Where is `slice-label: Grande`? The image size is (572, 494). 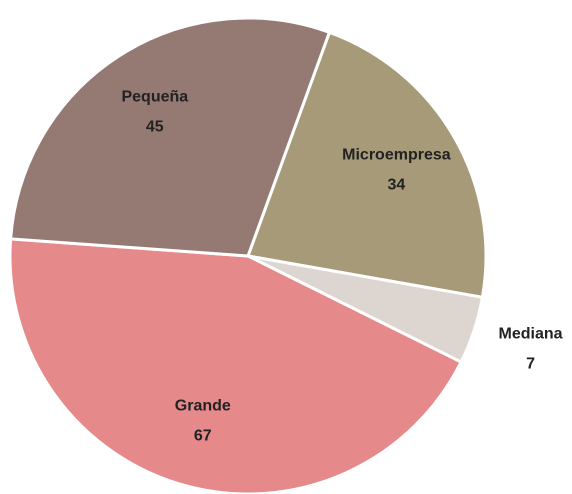 slice-label: Grande is located at coordinates (203, 406).